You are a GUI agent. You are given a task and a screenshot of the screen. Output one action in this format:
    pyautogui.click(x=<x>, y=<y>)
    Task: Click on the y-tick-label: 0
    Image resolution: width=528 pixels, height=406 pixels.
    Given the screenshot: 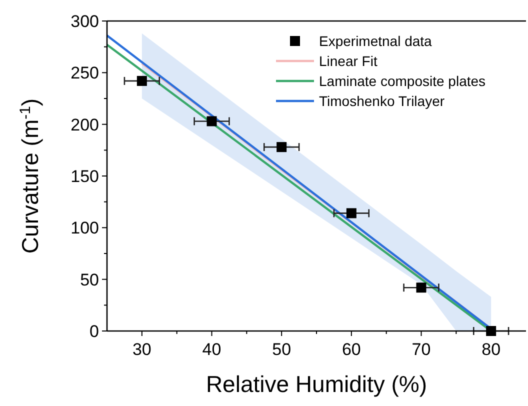 What is the action you would take?
    pyautogui.click(x=94, y=331)
    